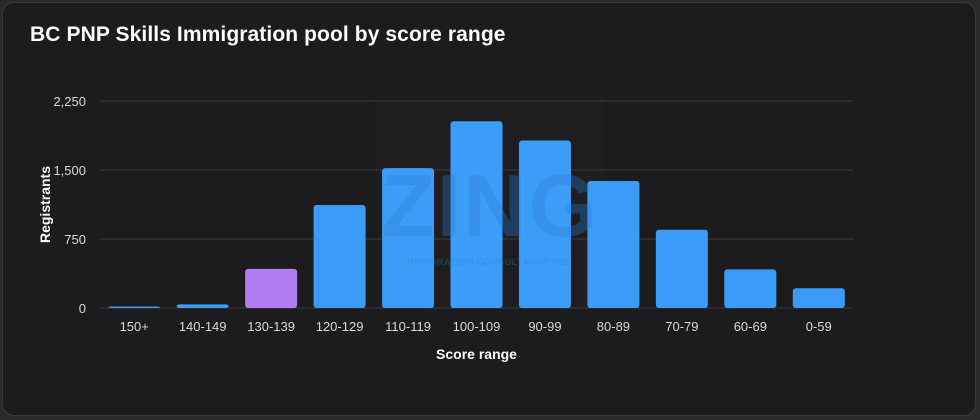 The height and width of the screenshot is (420, 980). I want to click on y-tick-label: 0, so click(82, 308).